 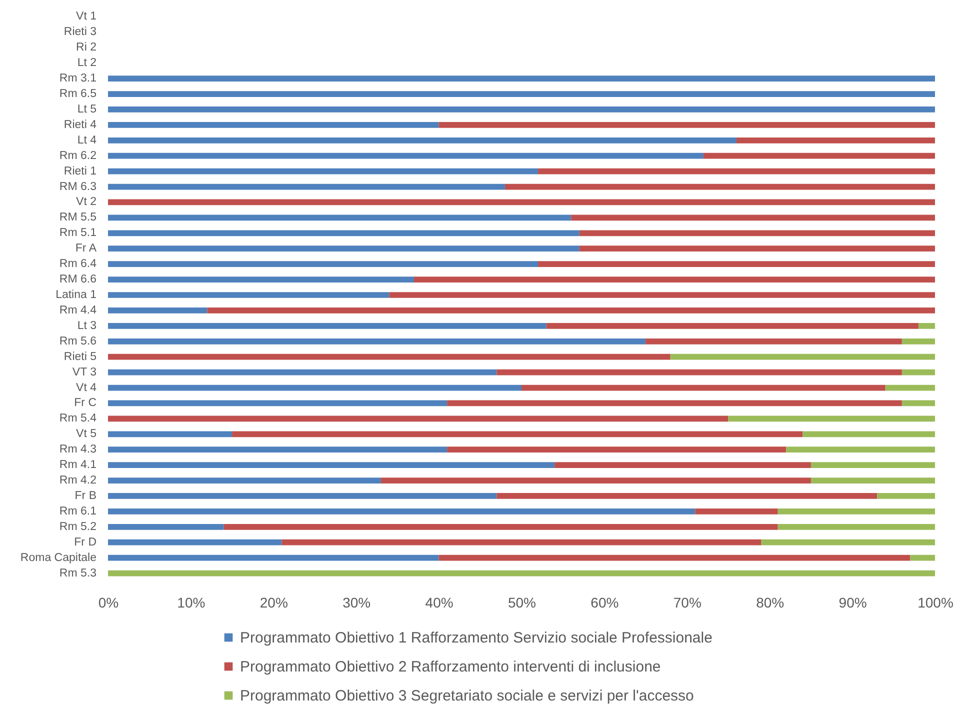 What do you see at coordinates (439, 602) in the screenshot?
I see `x-tick-label: 40%` at bounding box center [439, 602].